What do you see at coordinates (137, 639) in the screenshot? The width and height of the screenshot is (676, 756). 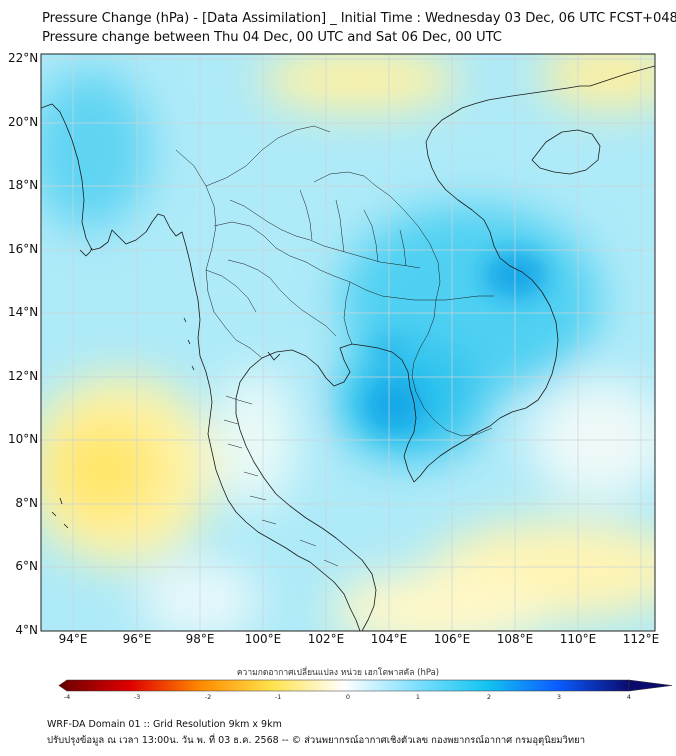 I see `lon-label-96: 96°E` at bounding box center [137, 639].